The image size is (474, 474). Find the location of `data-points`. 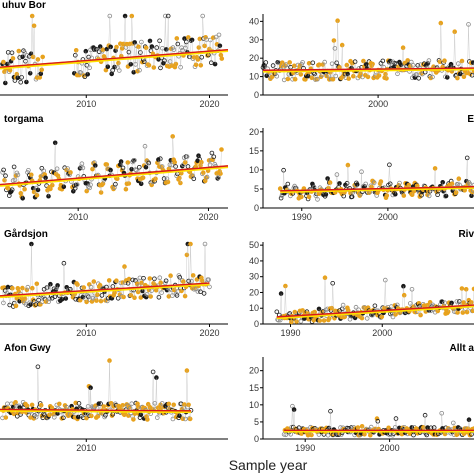

data-points is located at coordinates (375, 178).